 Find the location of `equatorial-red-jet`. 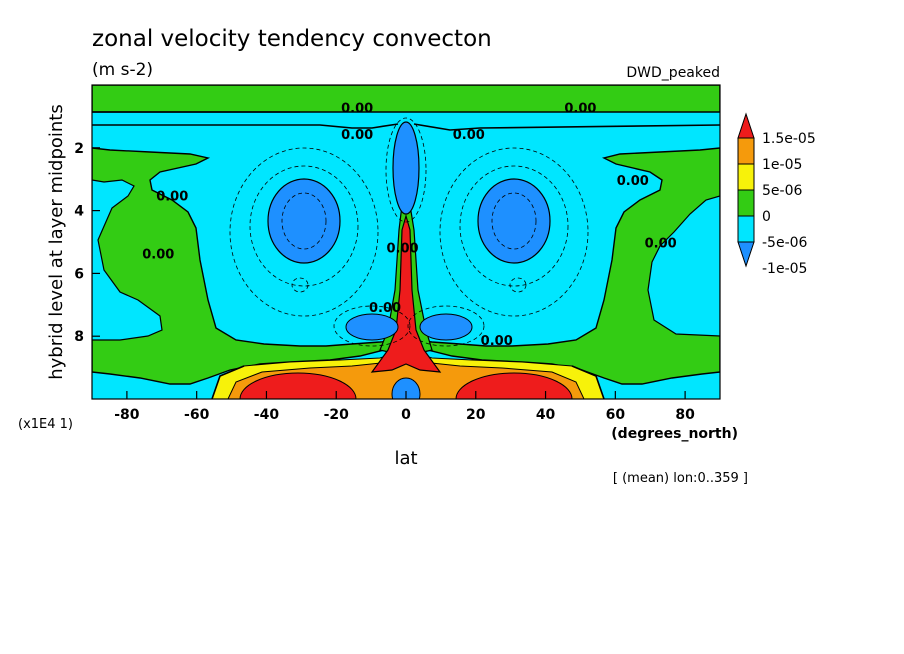

equatorial-red-jet is located at coordinates (406, 293).